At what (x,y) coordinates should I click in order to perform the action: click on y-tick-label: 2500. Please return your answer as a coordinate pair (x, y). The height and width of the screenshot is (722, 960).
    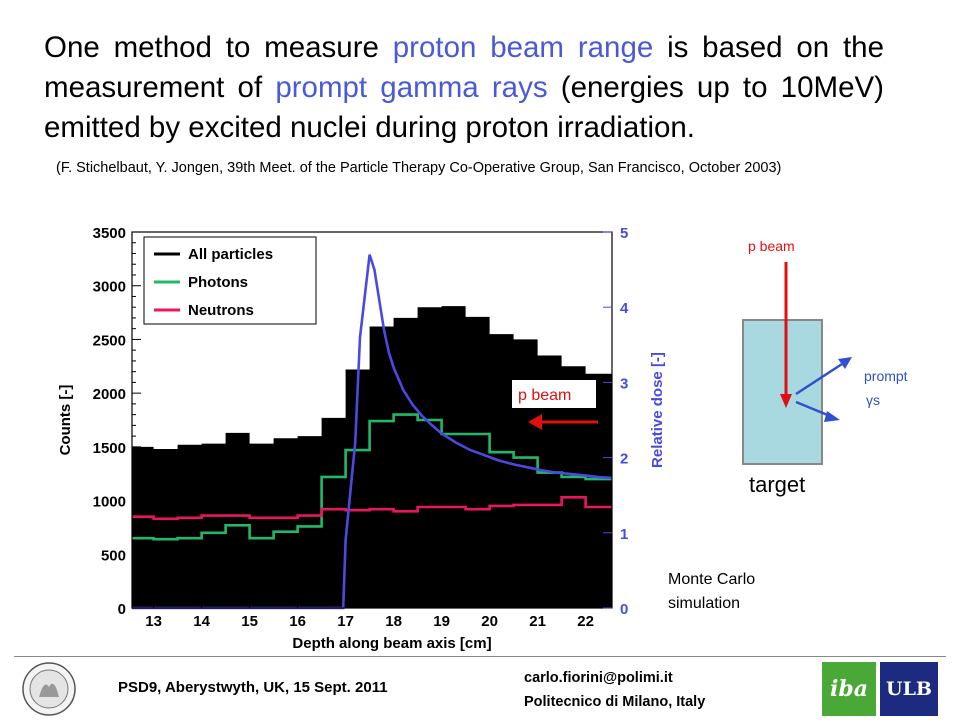
    Looking at the image, I should click on (109, 340).